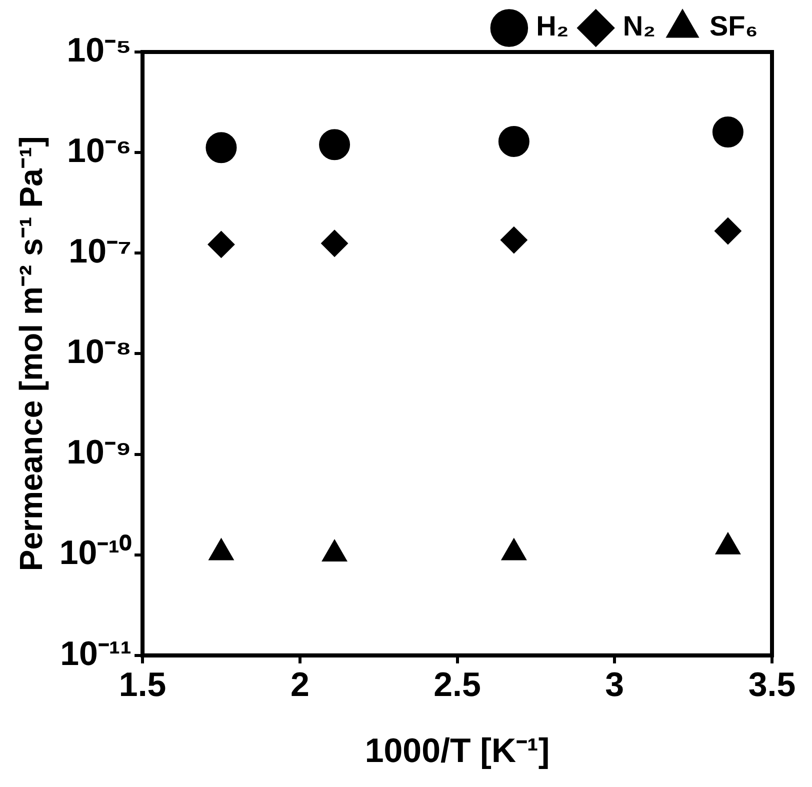  What do you see at coordinates (99, 453) in the screenshot?
I see `y-tick-label: 10⁻⁹` at bounding box center [99, 453].